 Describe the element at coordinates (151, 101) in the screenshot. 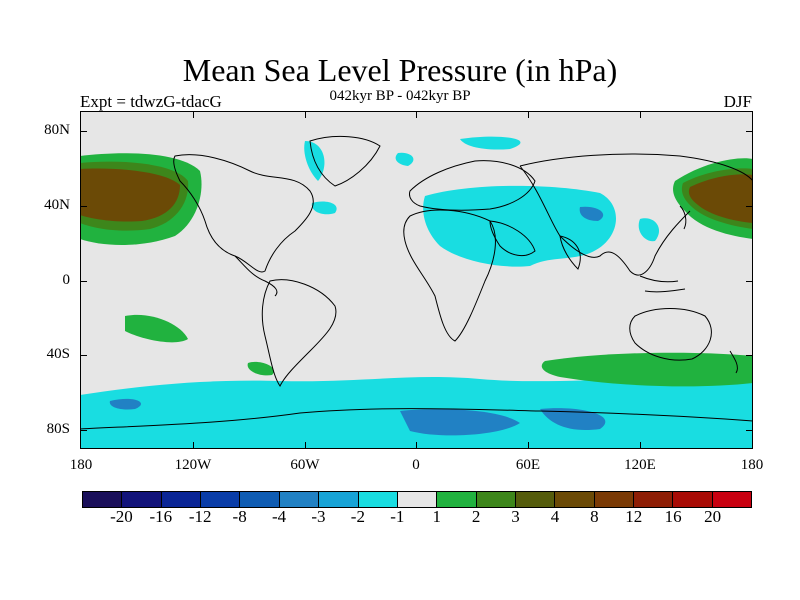

I see `experiment-label: Expt = tdwzG-tdacG` at that location.